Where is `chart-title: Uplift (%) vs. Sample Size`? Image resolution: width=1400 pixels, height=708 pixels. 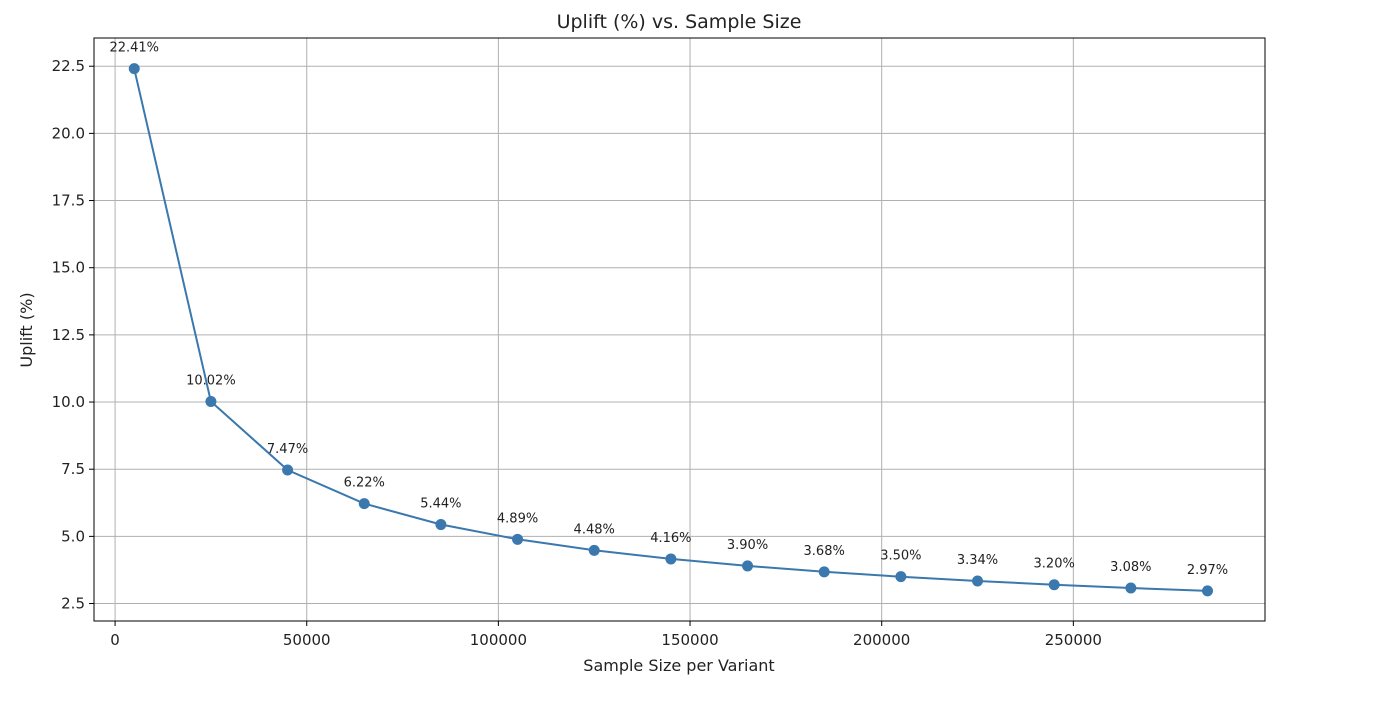
chart-title: Uplift (%) vs. Sample Size is located at coordinates (679, 22).